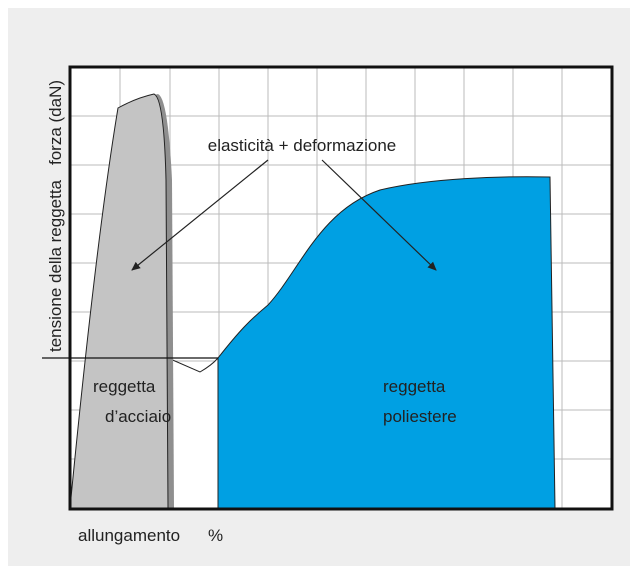 The image size is (638, 573). What do you see at coordinates (420, 416) in the screenshot?
I see `region-label: poliestere` at bounding box center [420, 416].